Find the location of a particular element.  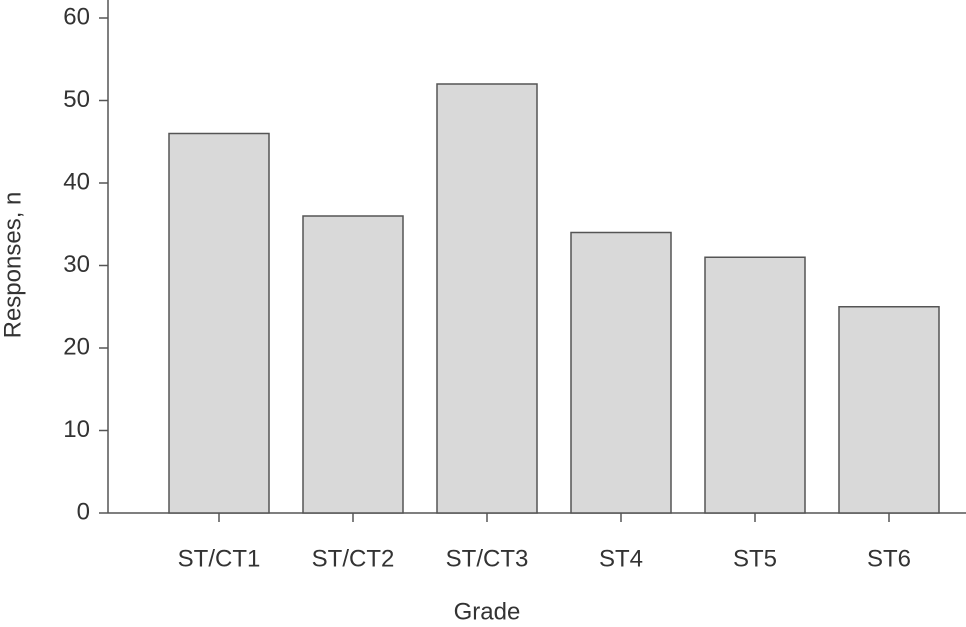

x-tick-label: ST6 is located at coordinates (889, 558).